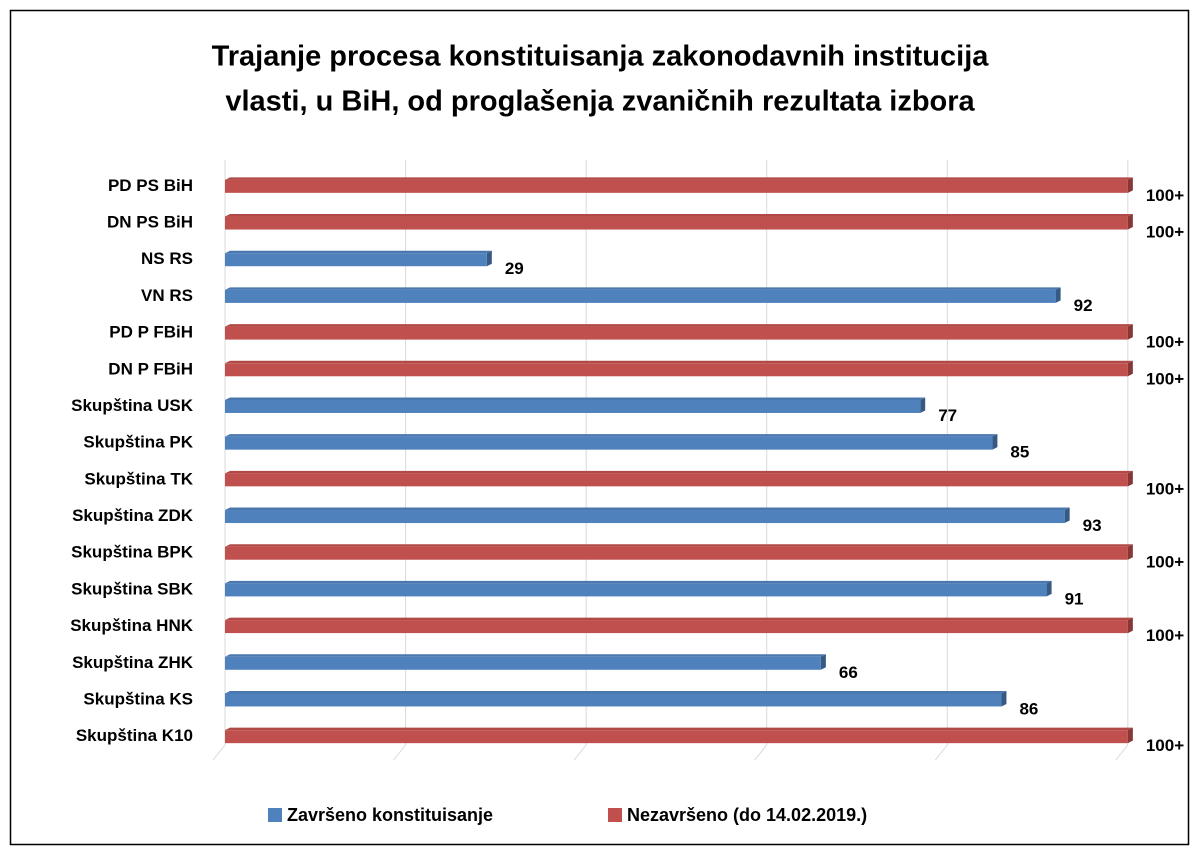 This screenshot has width=1200, height=850. I want to click on legend-label: Završeno konstituisanje, so click(390, 815).